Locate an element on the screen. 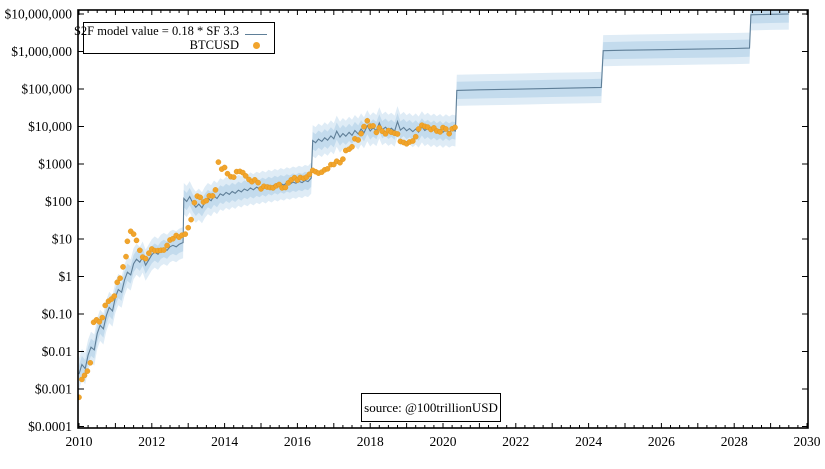 The image size is (825, 469). x-tick-label: 2024 is located at coordinates (588, 441).